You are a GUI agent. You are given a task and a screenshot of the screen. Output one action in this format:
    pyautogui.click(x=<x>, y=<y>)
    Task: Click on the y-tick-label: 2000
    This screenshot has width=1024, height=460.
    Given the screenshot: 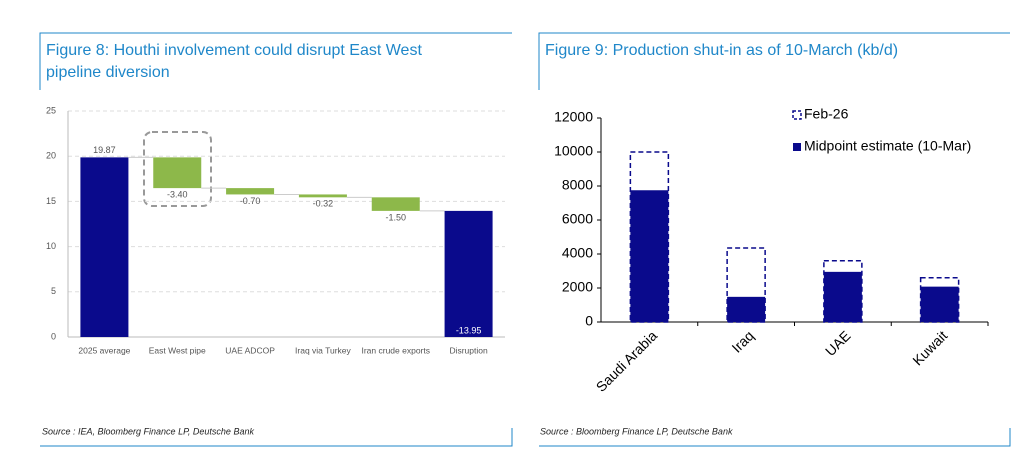 What is the action you would take?
    pyautogui.click(x=577, y=287)
    